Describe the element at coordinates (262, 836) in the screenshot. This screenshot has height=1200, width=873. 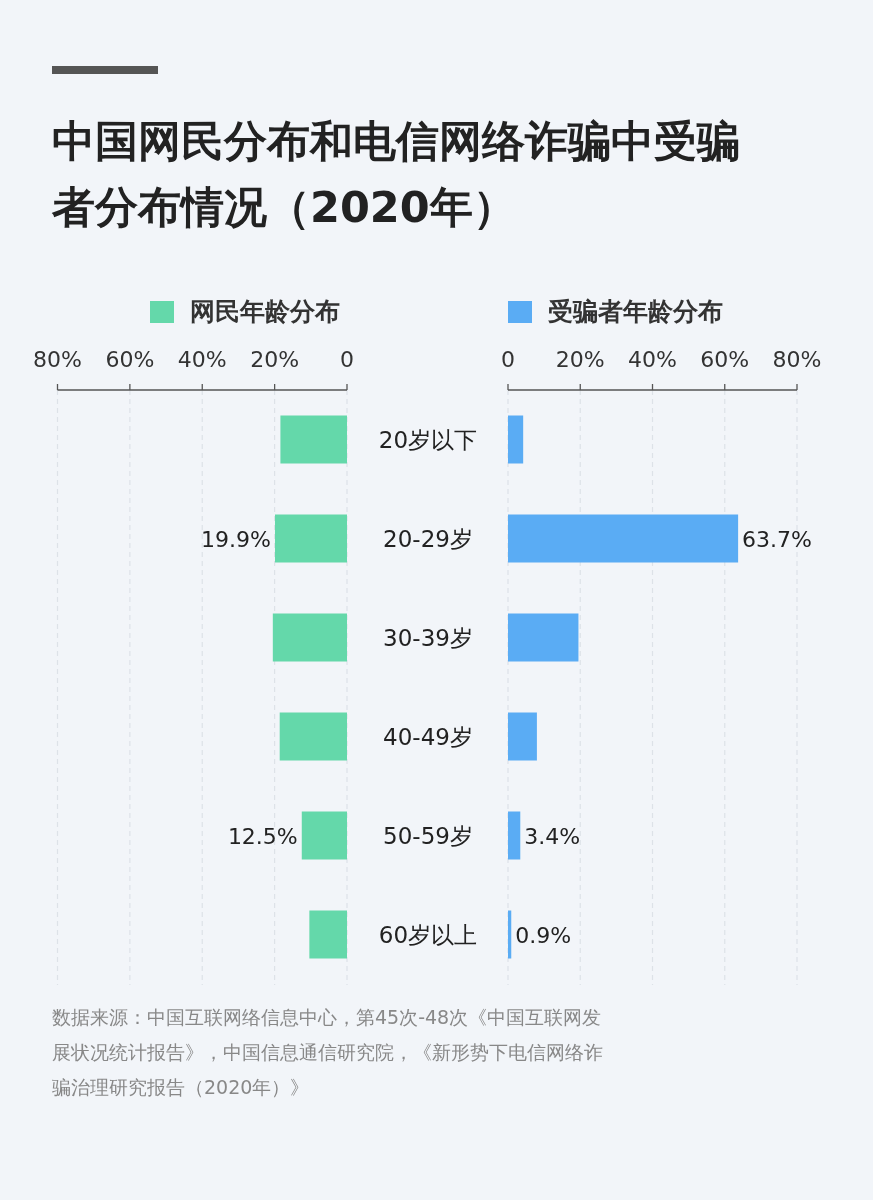
I see `data-label: 12.5%` at that location.